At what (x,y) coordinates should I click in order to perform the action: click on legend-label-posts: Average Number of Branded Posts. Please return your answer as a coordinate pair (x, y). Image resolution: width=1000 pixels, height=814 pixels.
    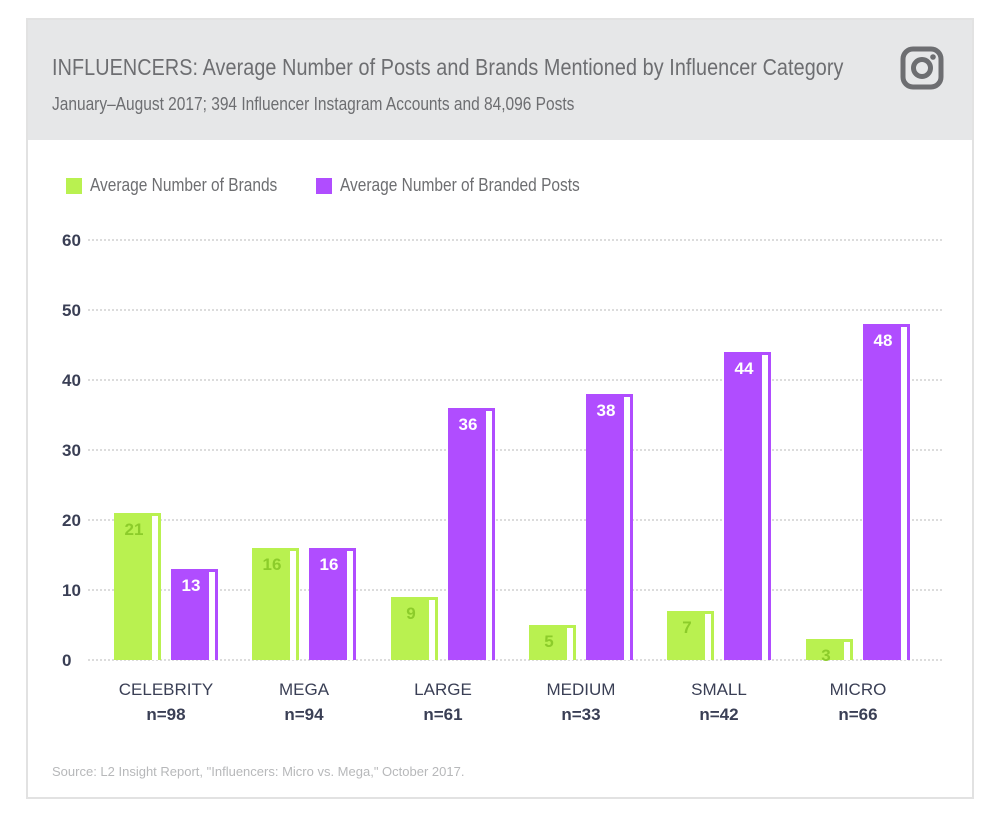
    Looking at the image, I should click on (460, 185).